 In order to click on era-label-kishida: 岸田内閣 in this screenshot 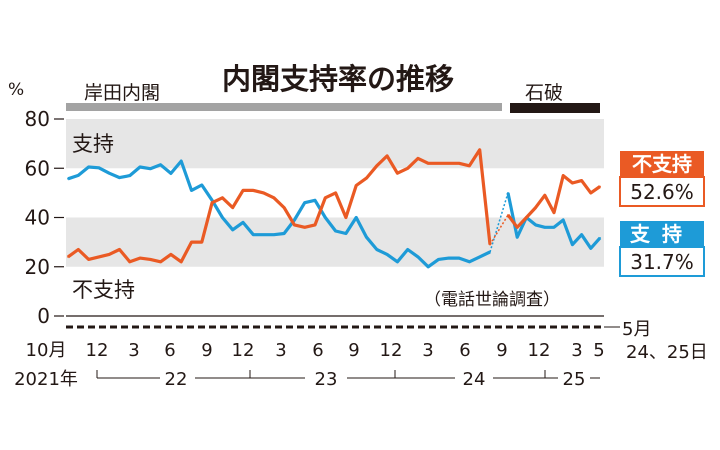, I will do `click(122, 93)`.